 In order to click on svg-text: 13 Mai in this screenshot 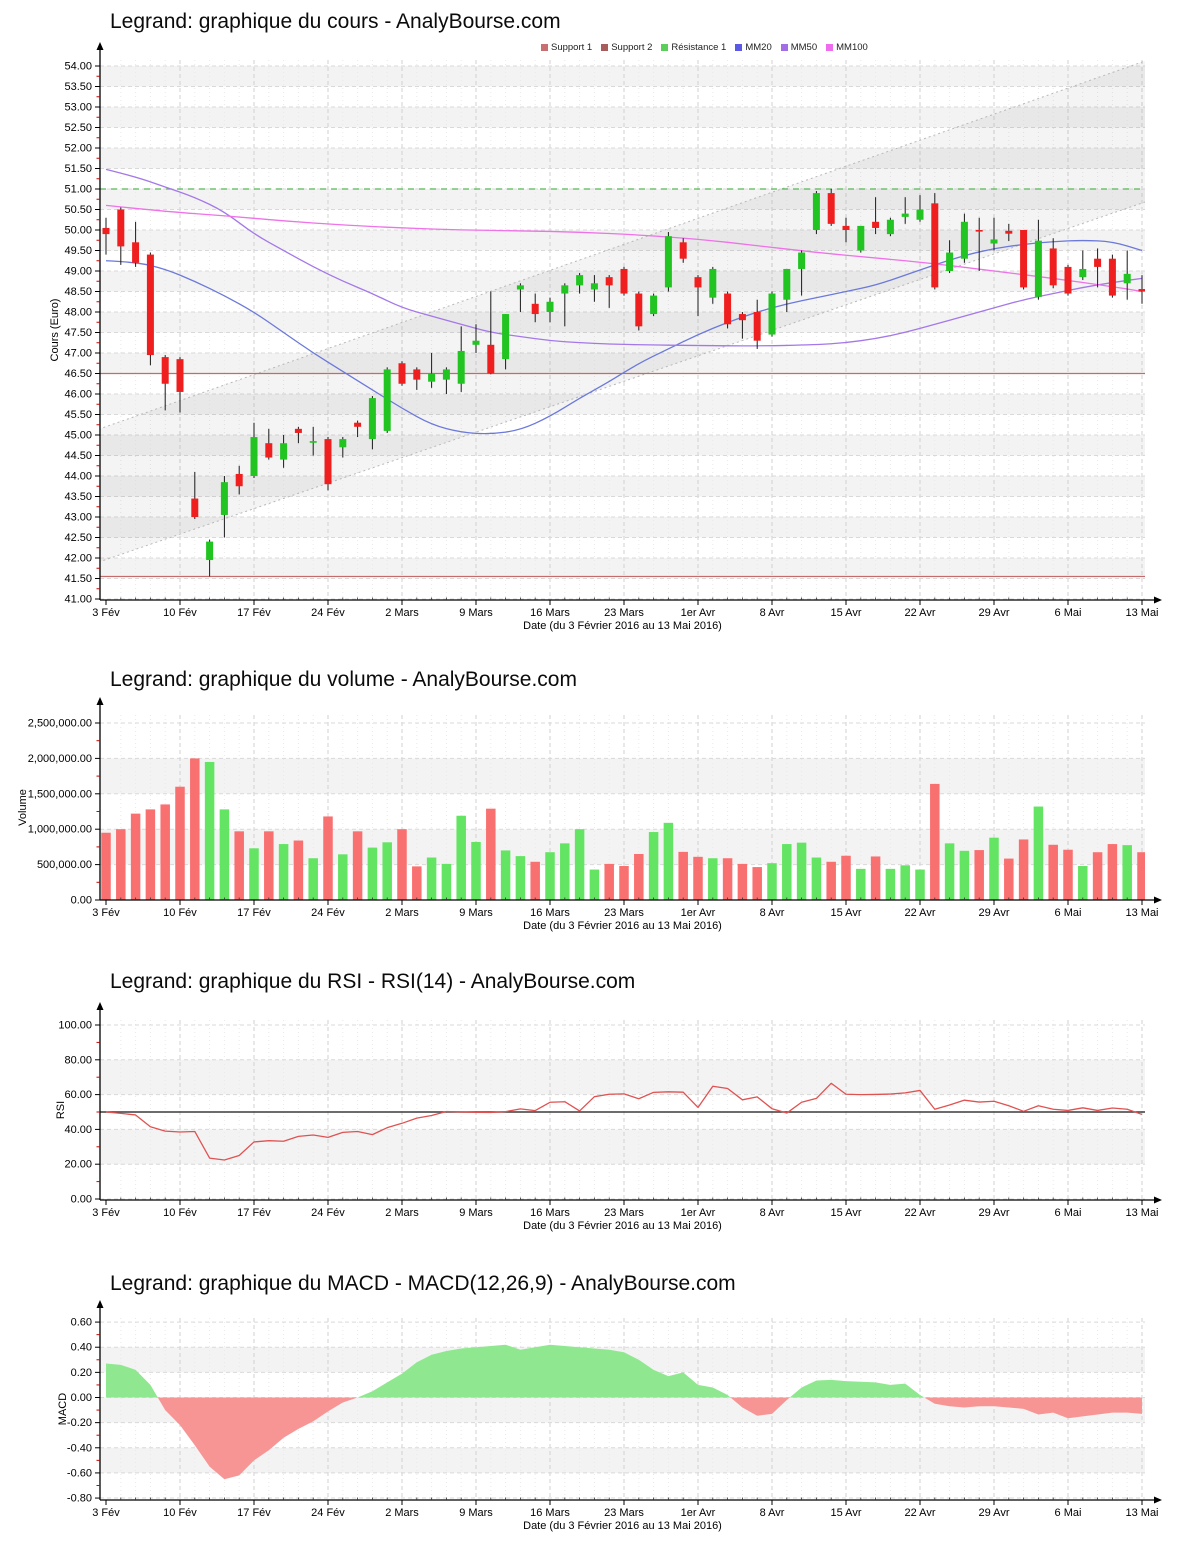, I will do `click(1141, 1213)`.